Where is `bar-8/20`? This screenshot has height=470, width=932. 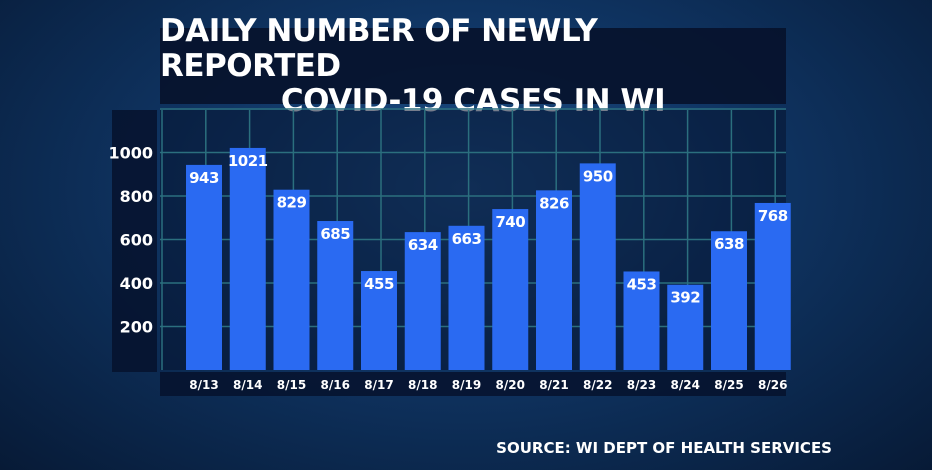 bar-8/20 is located at coordinates (510, 289).